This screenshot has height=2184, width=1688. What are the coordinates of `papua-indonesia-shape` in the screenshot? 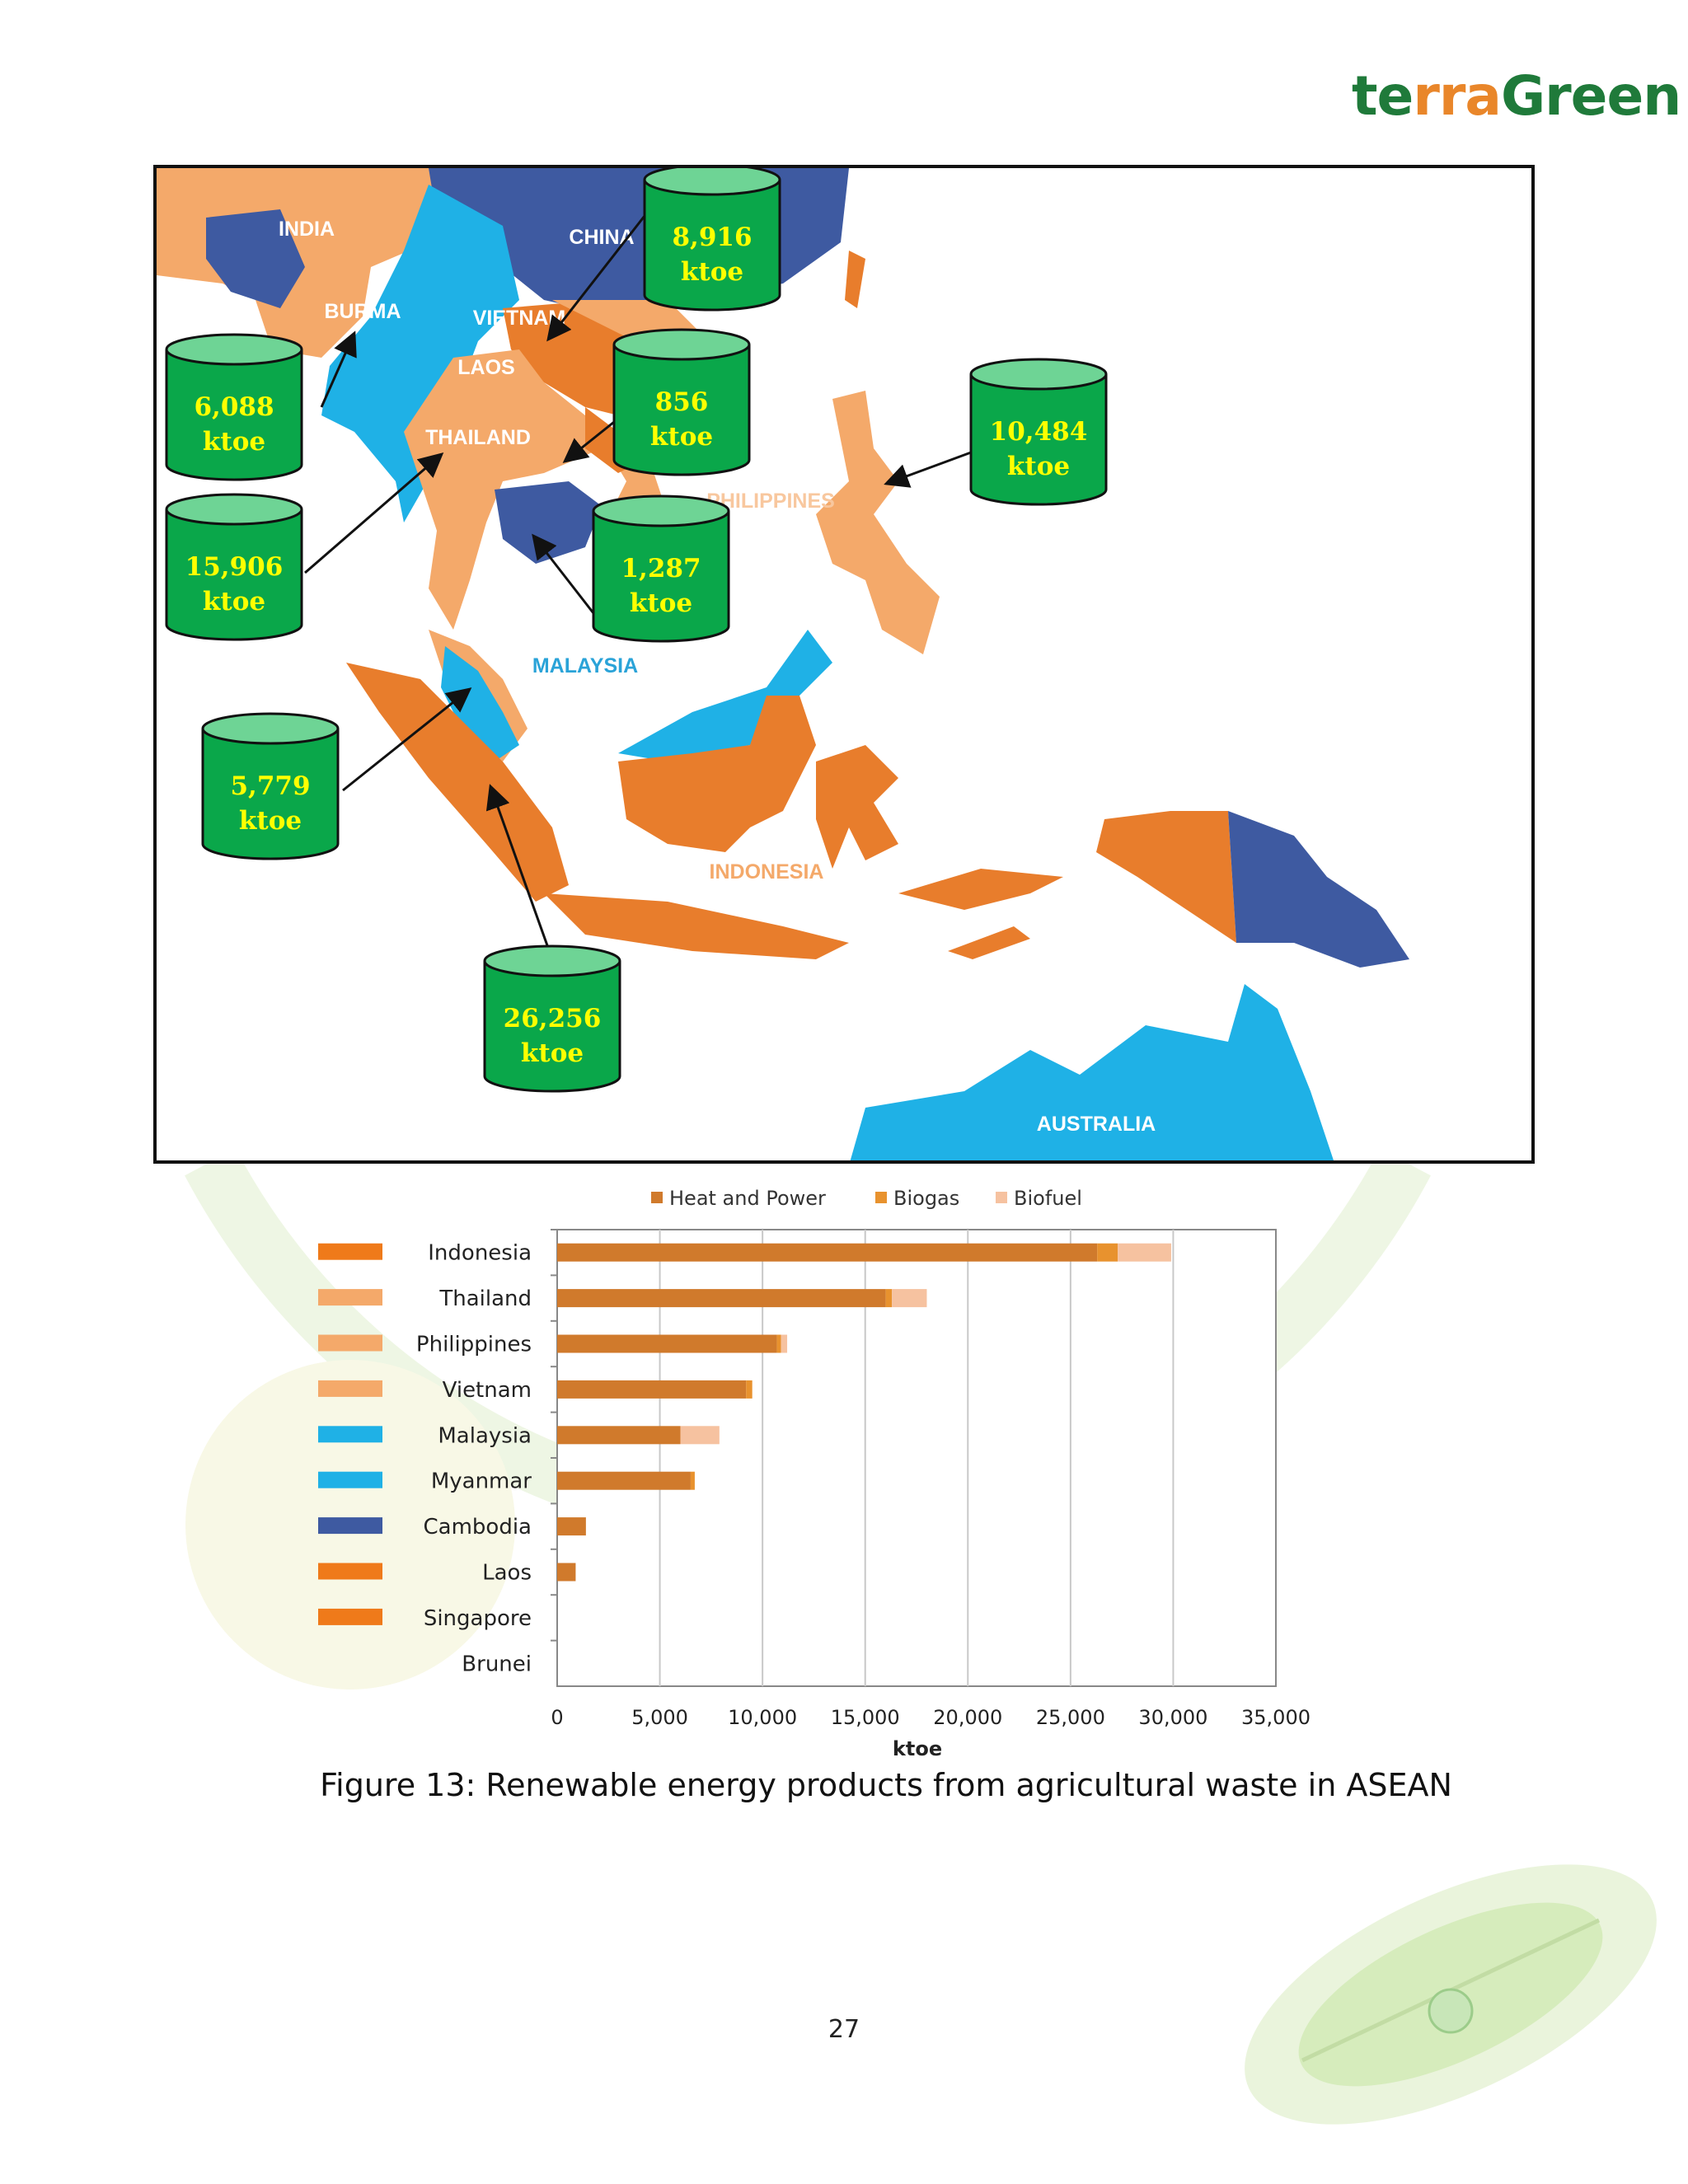 It's located at (1166, 877).